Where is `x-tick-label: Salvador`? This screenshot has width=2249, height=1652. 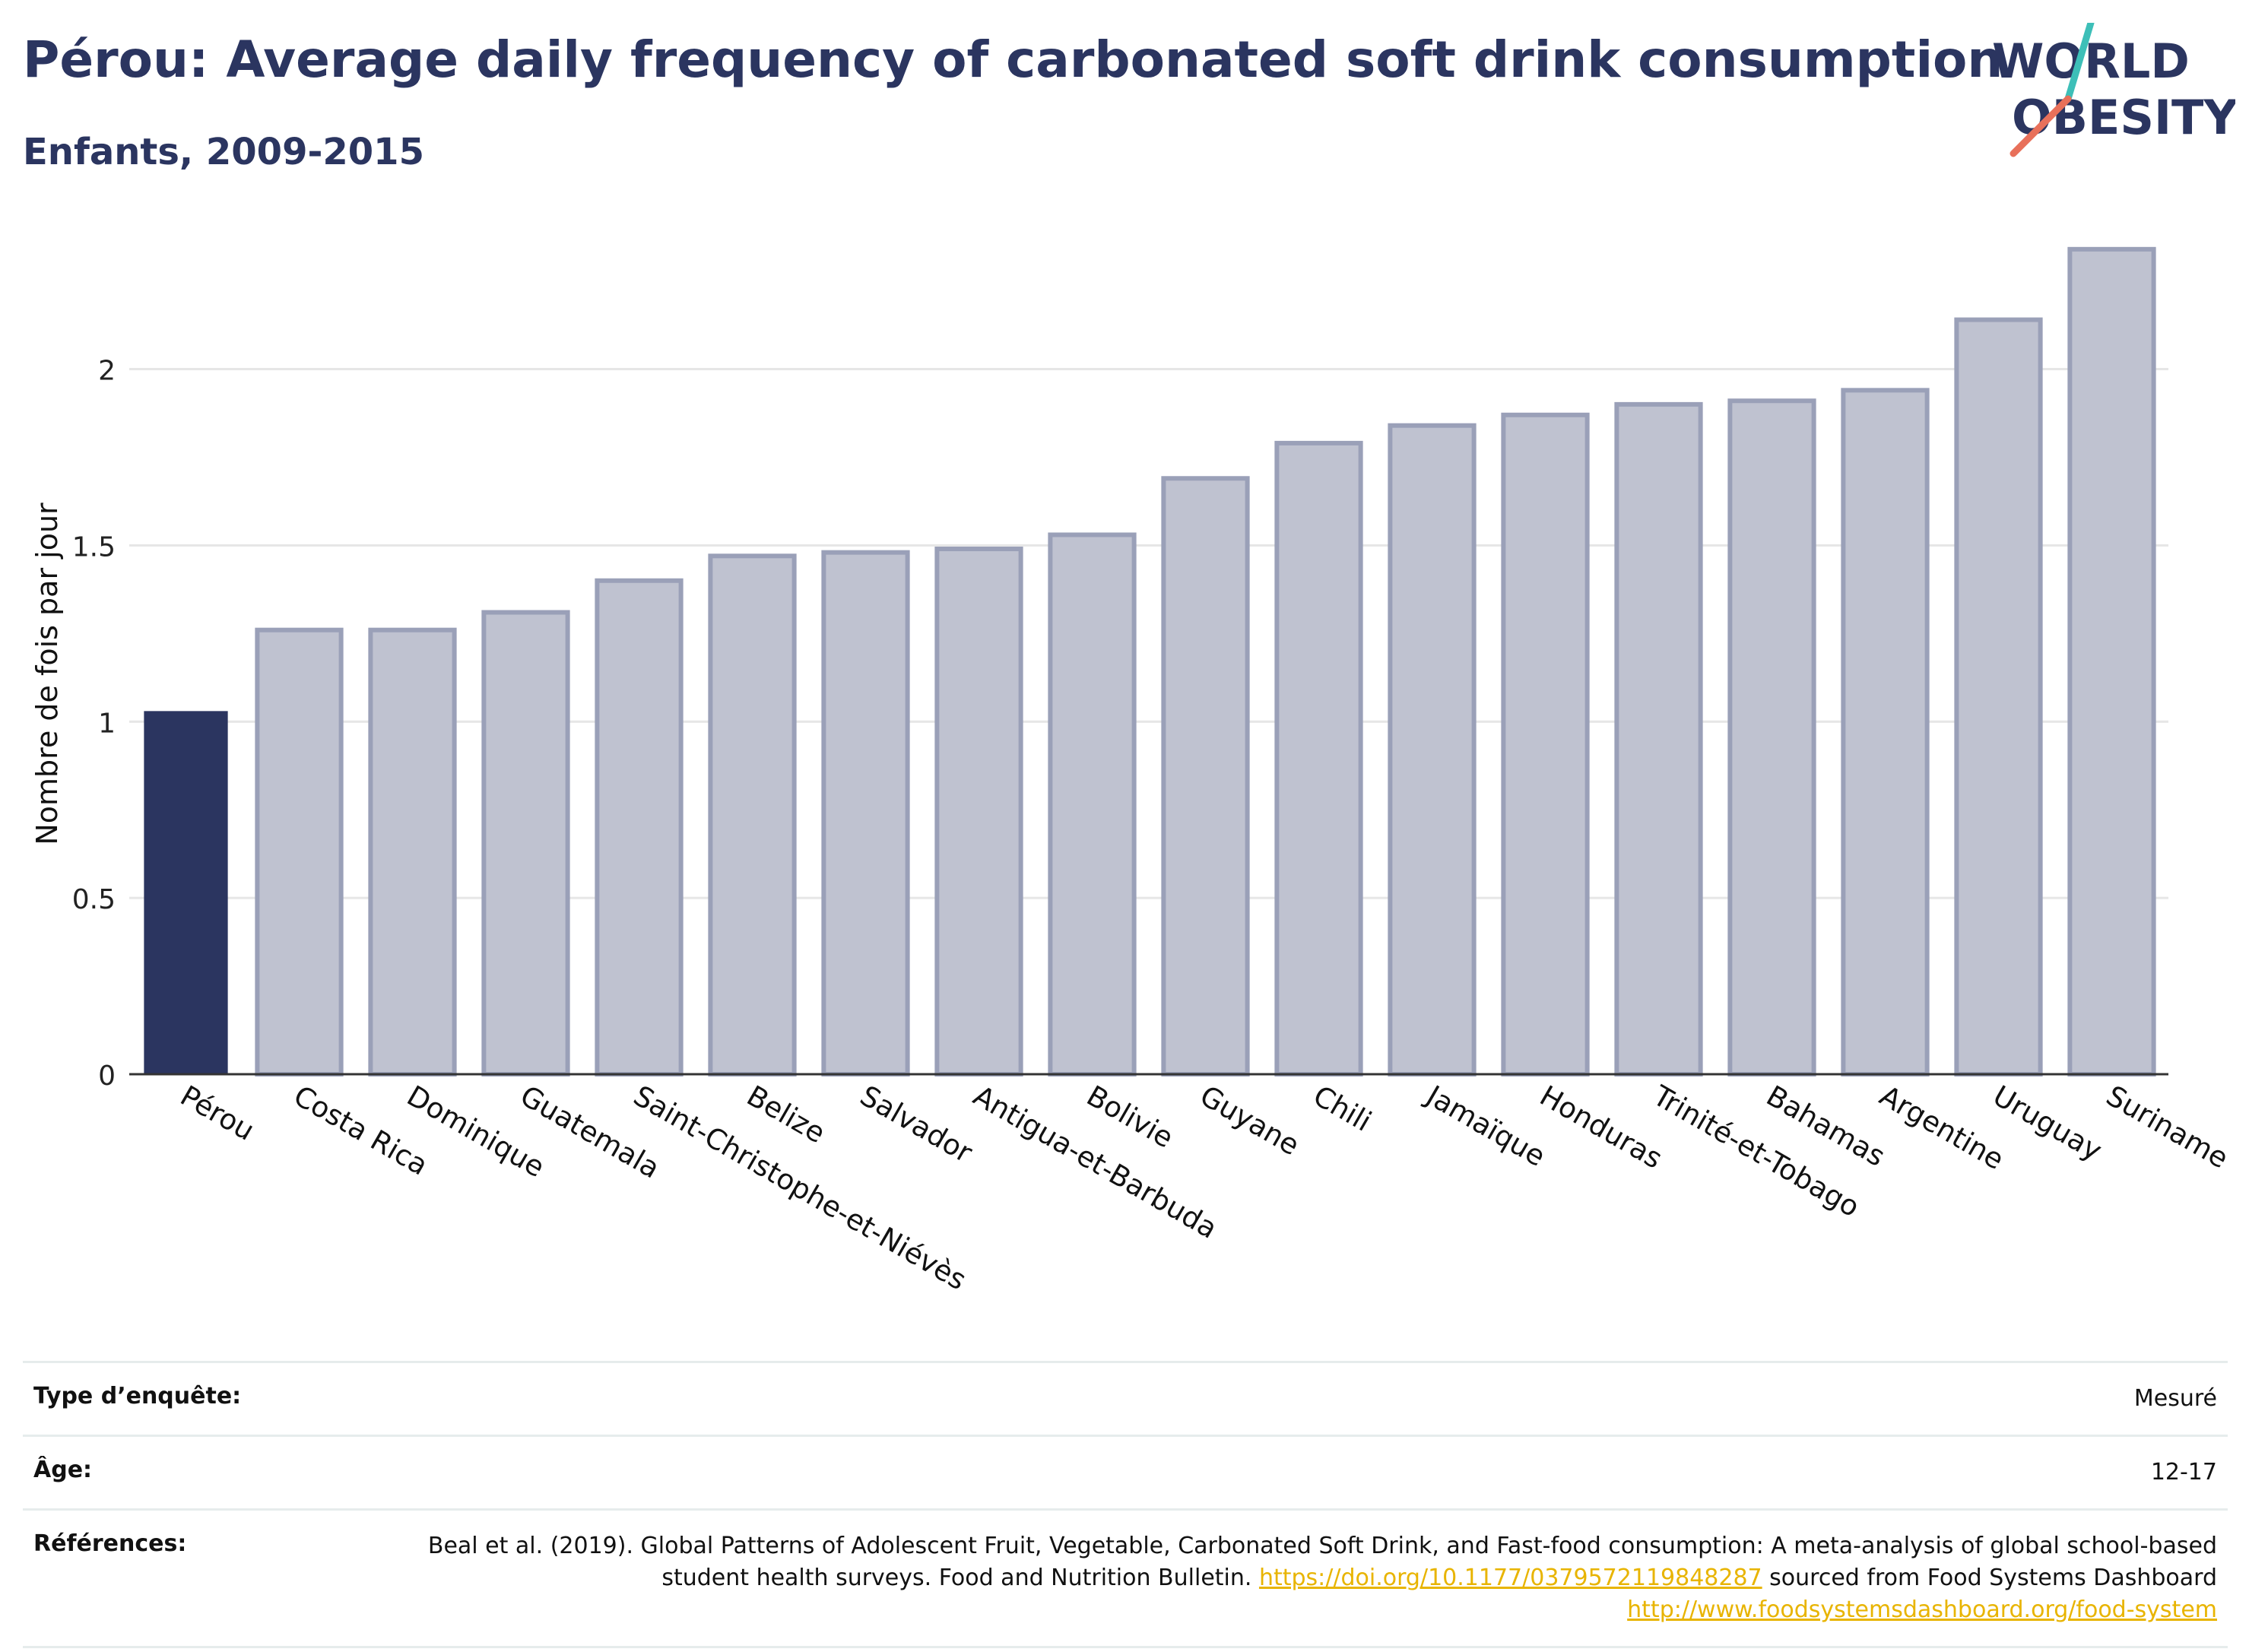
x-tick-label: Salvador is located at coordinates (917, 1125).